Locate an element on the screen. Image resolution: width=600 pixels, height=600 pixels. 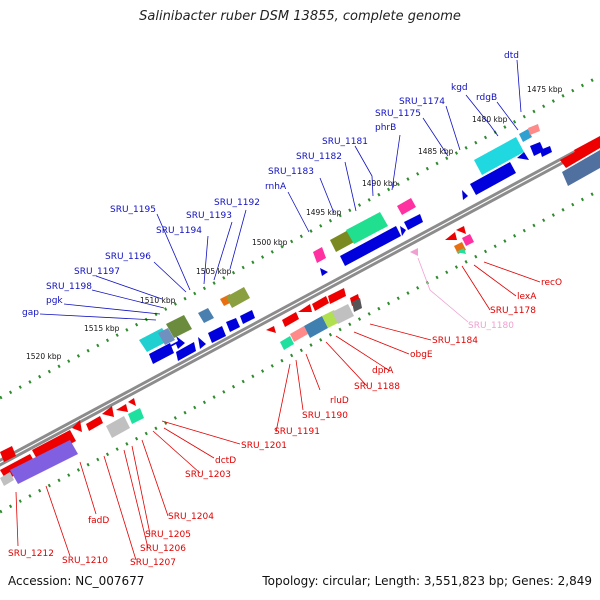
kbp-label-1475: 1475 kbp is located at coordinates (545, 89).